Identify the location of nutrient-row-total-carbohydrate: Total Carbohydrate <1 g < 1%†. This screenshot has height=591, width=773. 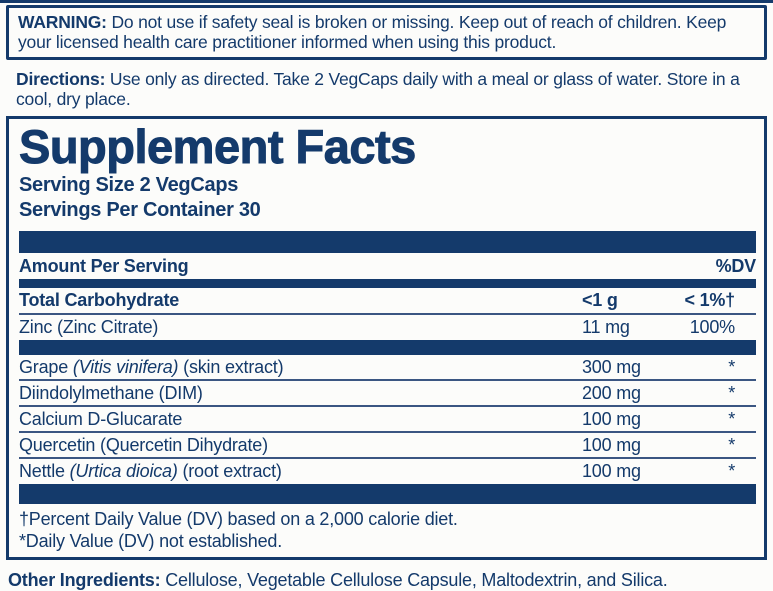
(387, 300).